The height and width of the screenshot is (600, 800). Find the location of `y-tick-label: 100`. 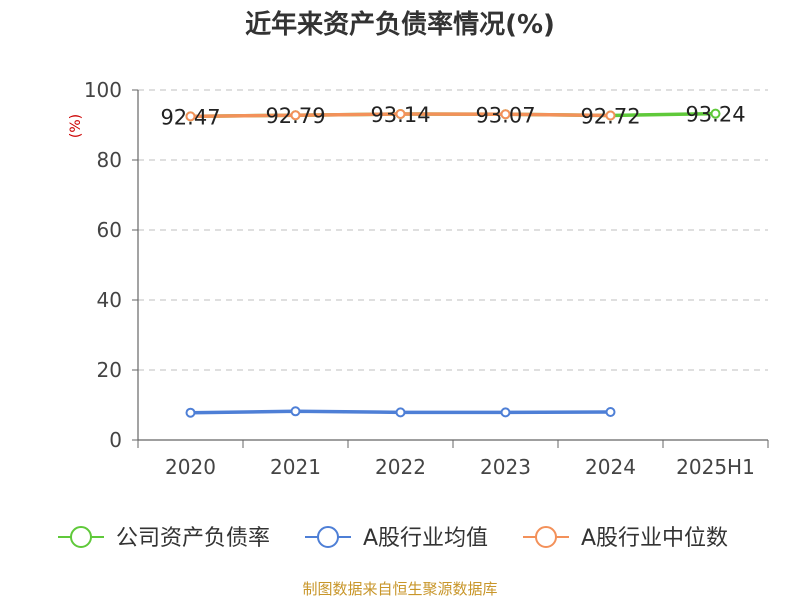

y-tick-label: 100 is located at coordinates (103, 90).